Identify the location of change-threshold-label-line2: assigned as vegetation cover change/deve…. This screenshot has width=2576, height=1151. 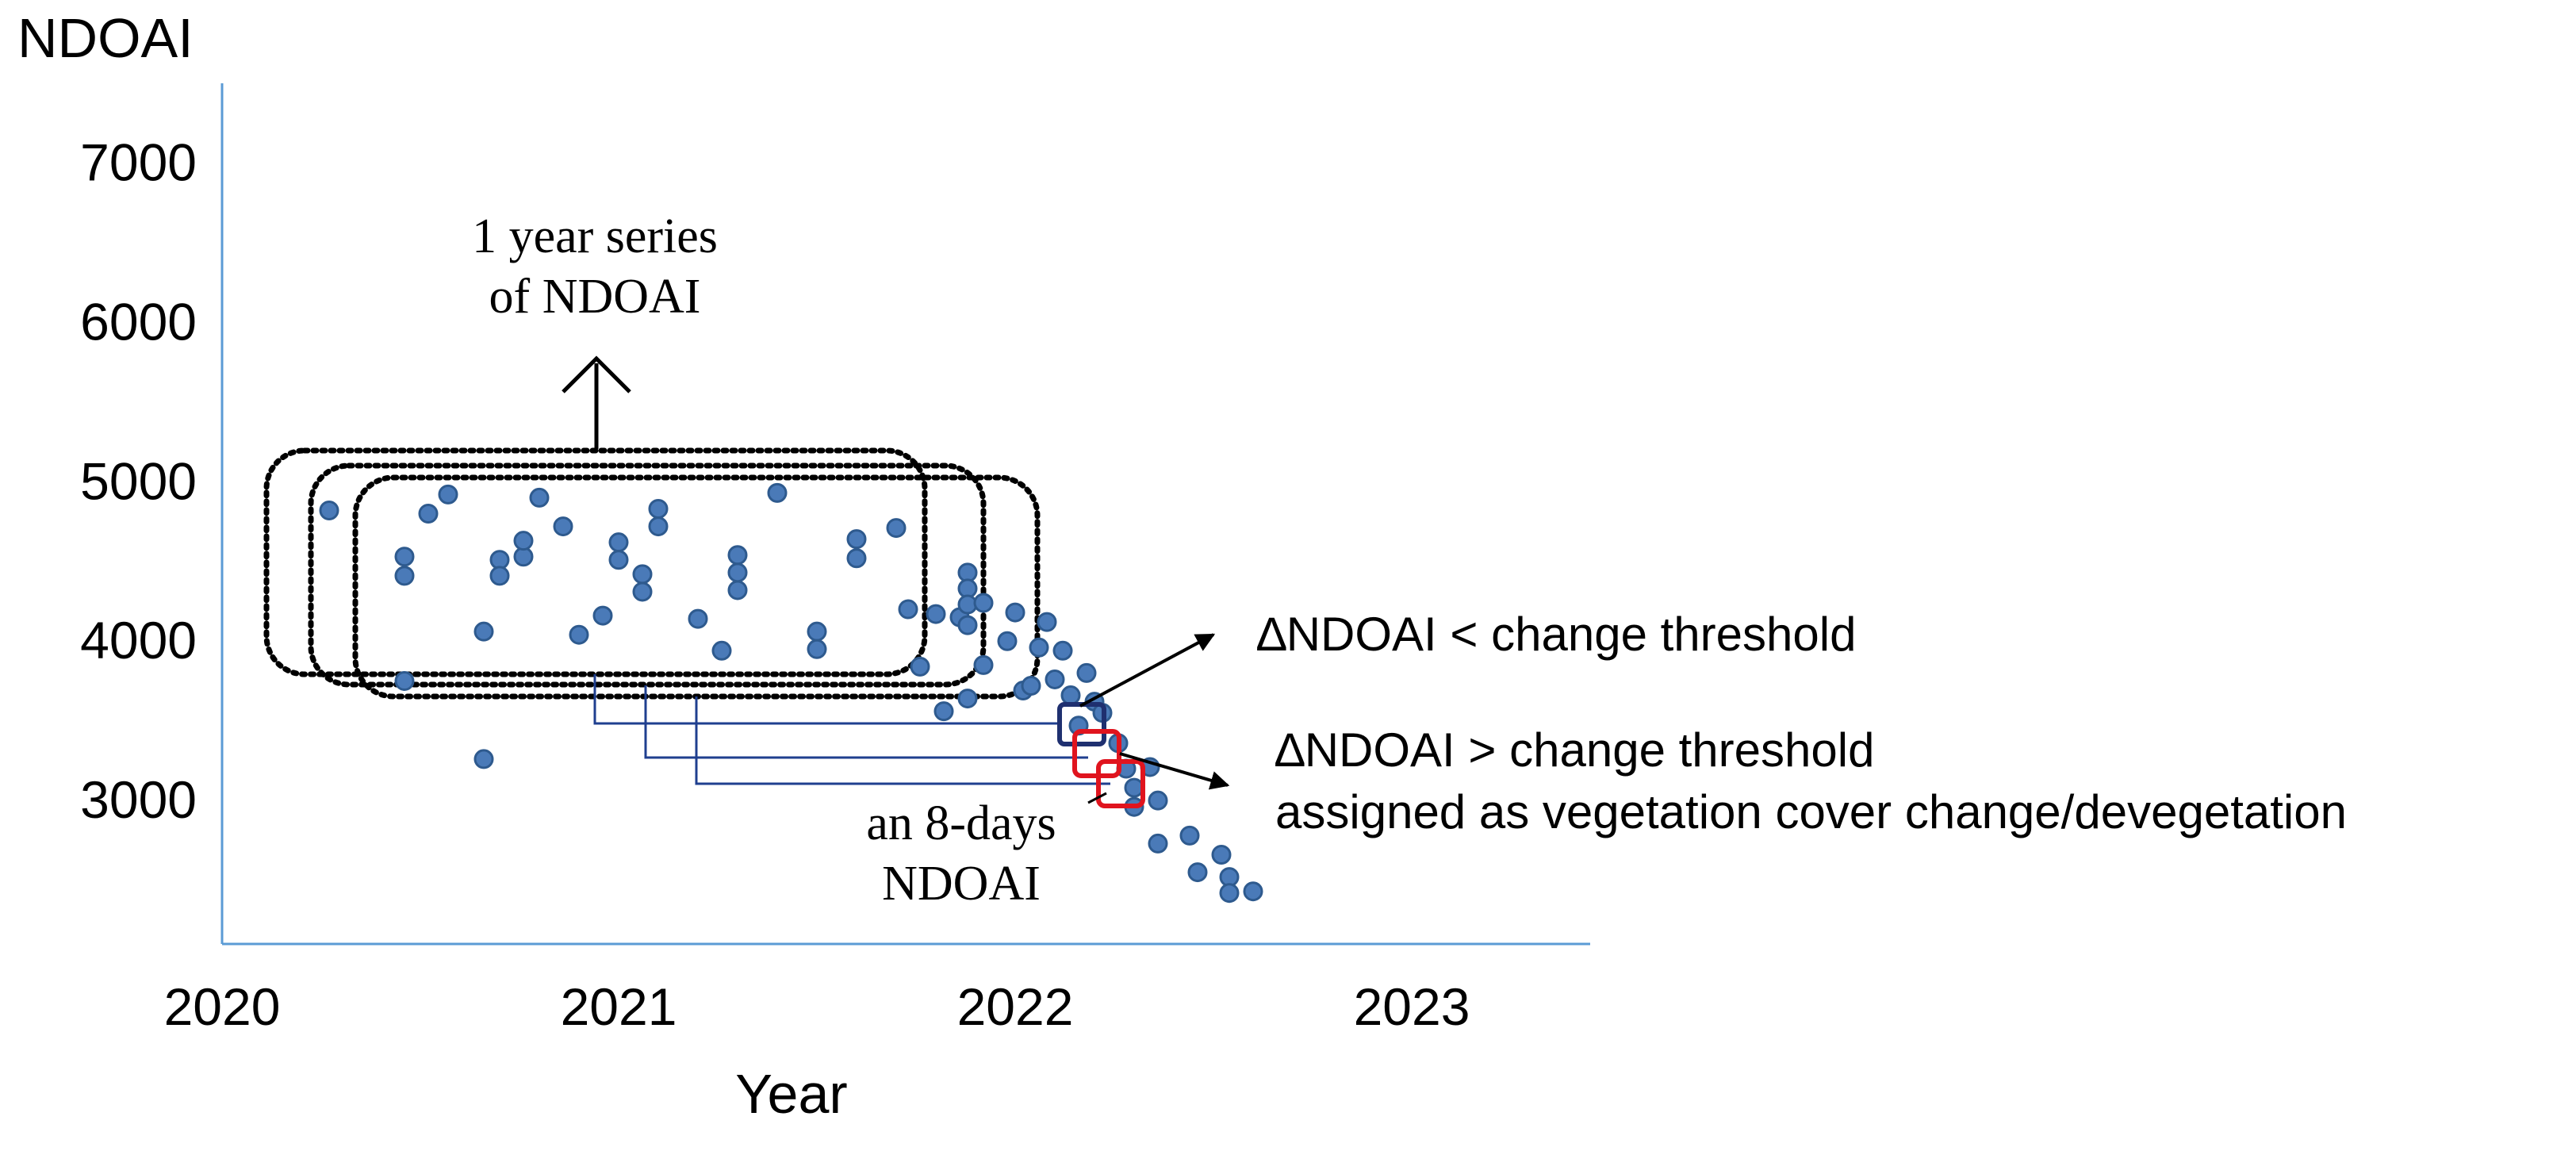
(1811, 812).